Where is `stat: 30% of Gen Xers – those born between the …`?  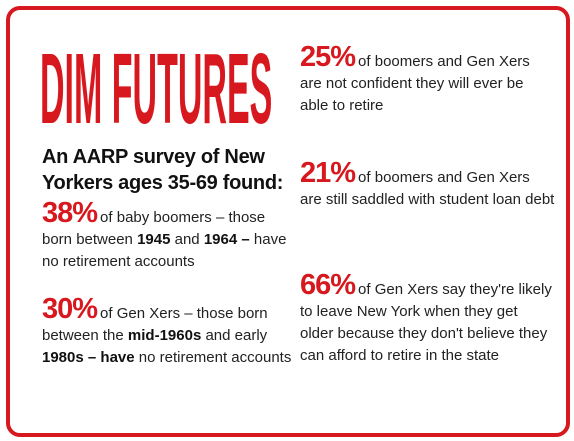
stat: 30% of Gen Xers – those born between the … is located at coordinates (169, 332).